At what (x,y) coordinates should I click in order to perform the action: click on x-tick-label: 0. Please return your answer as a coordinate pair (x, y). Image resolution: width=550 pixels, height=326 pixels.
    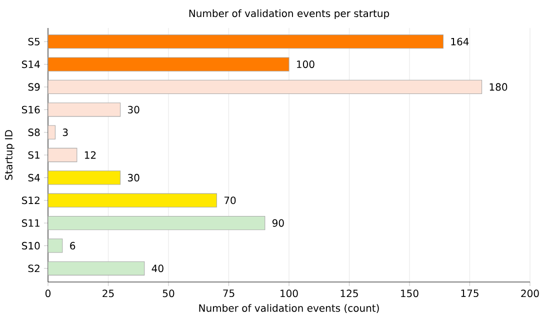
    Looking at the image, I should click on (48, 294).